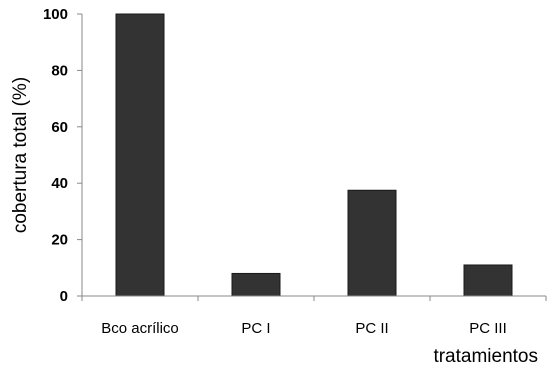  I want to click on y-tick-label: 80, so click(59, 70).